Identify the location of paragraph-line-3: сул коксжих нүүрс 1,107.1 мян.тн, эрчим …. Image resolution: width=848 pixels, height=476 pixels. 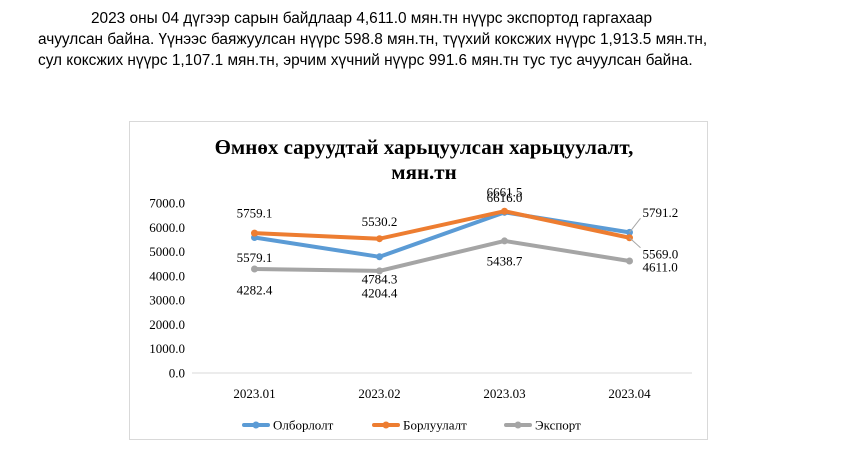
(365, 60).